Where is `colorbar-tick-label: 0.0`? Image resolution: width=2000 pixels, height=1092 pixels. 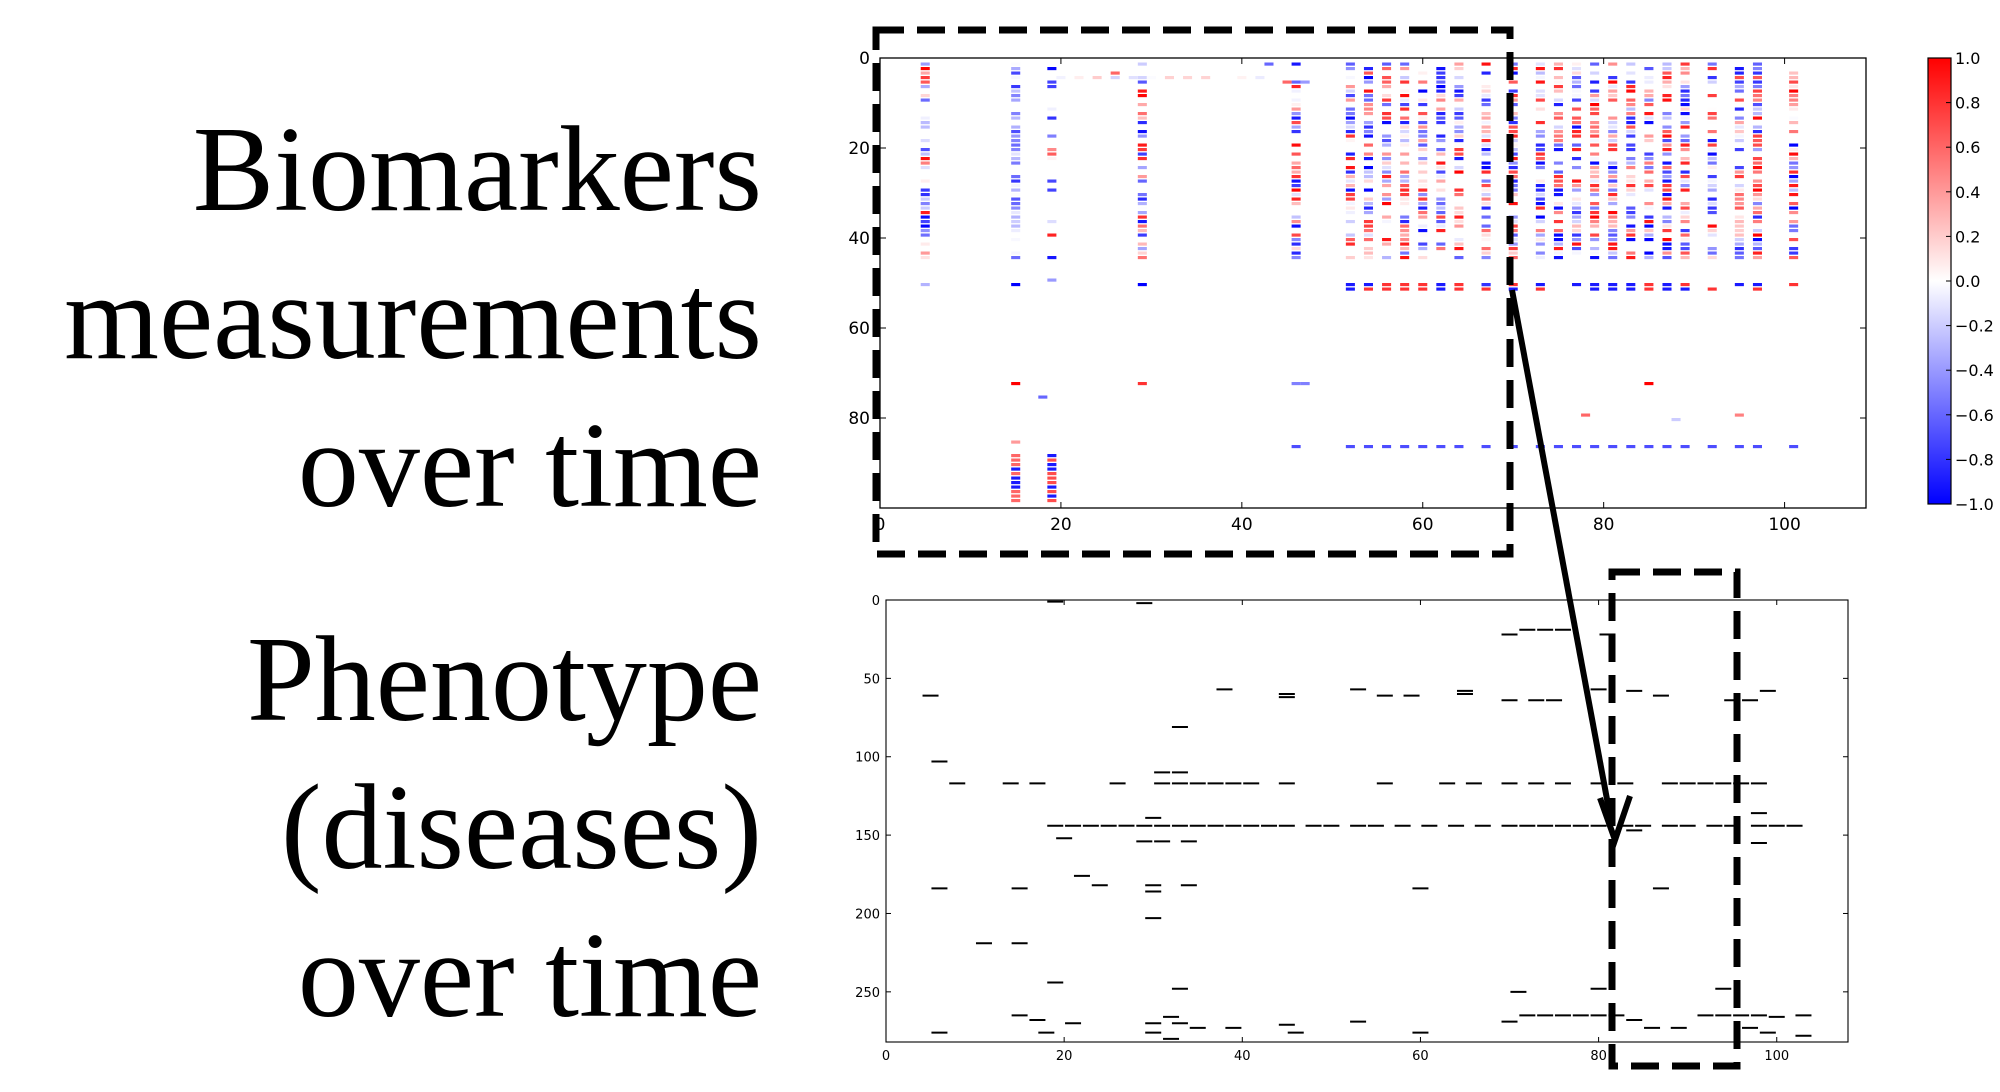
colorbar-tick-label: 0.0 is located at coordinates (1967, 281).